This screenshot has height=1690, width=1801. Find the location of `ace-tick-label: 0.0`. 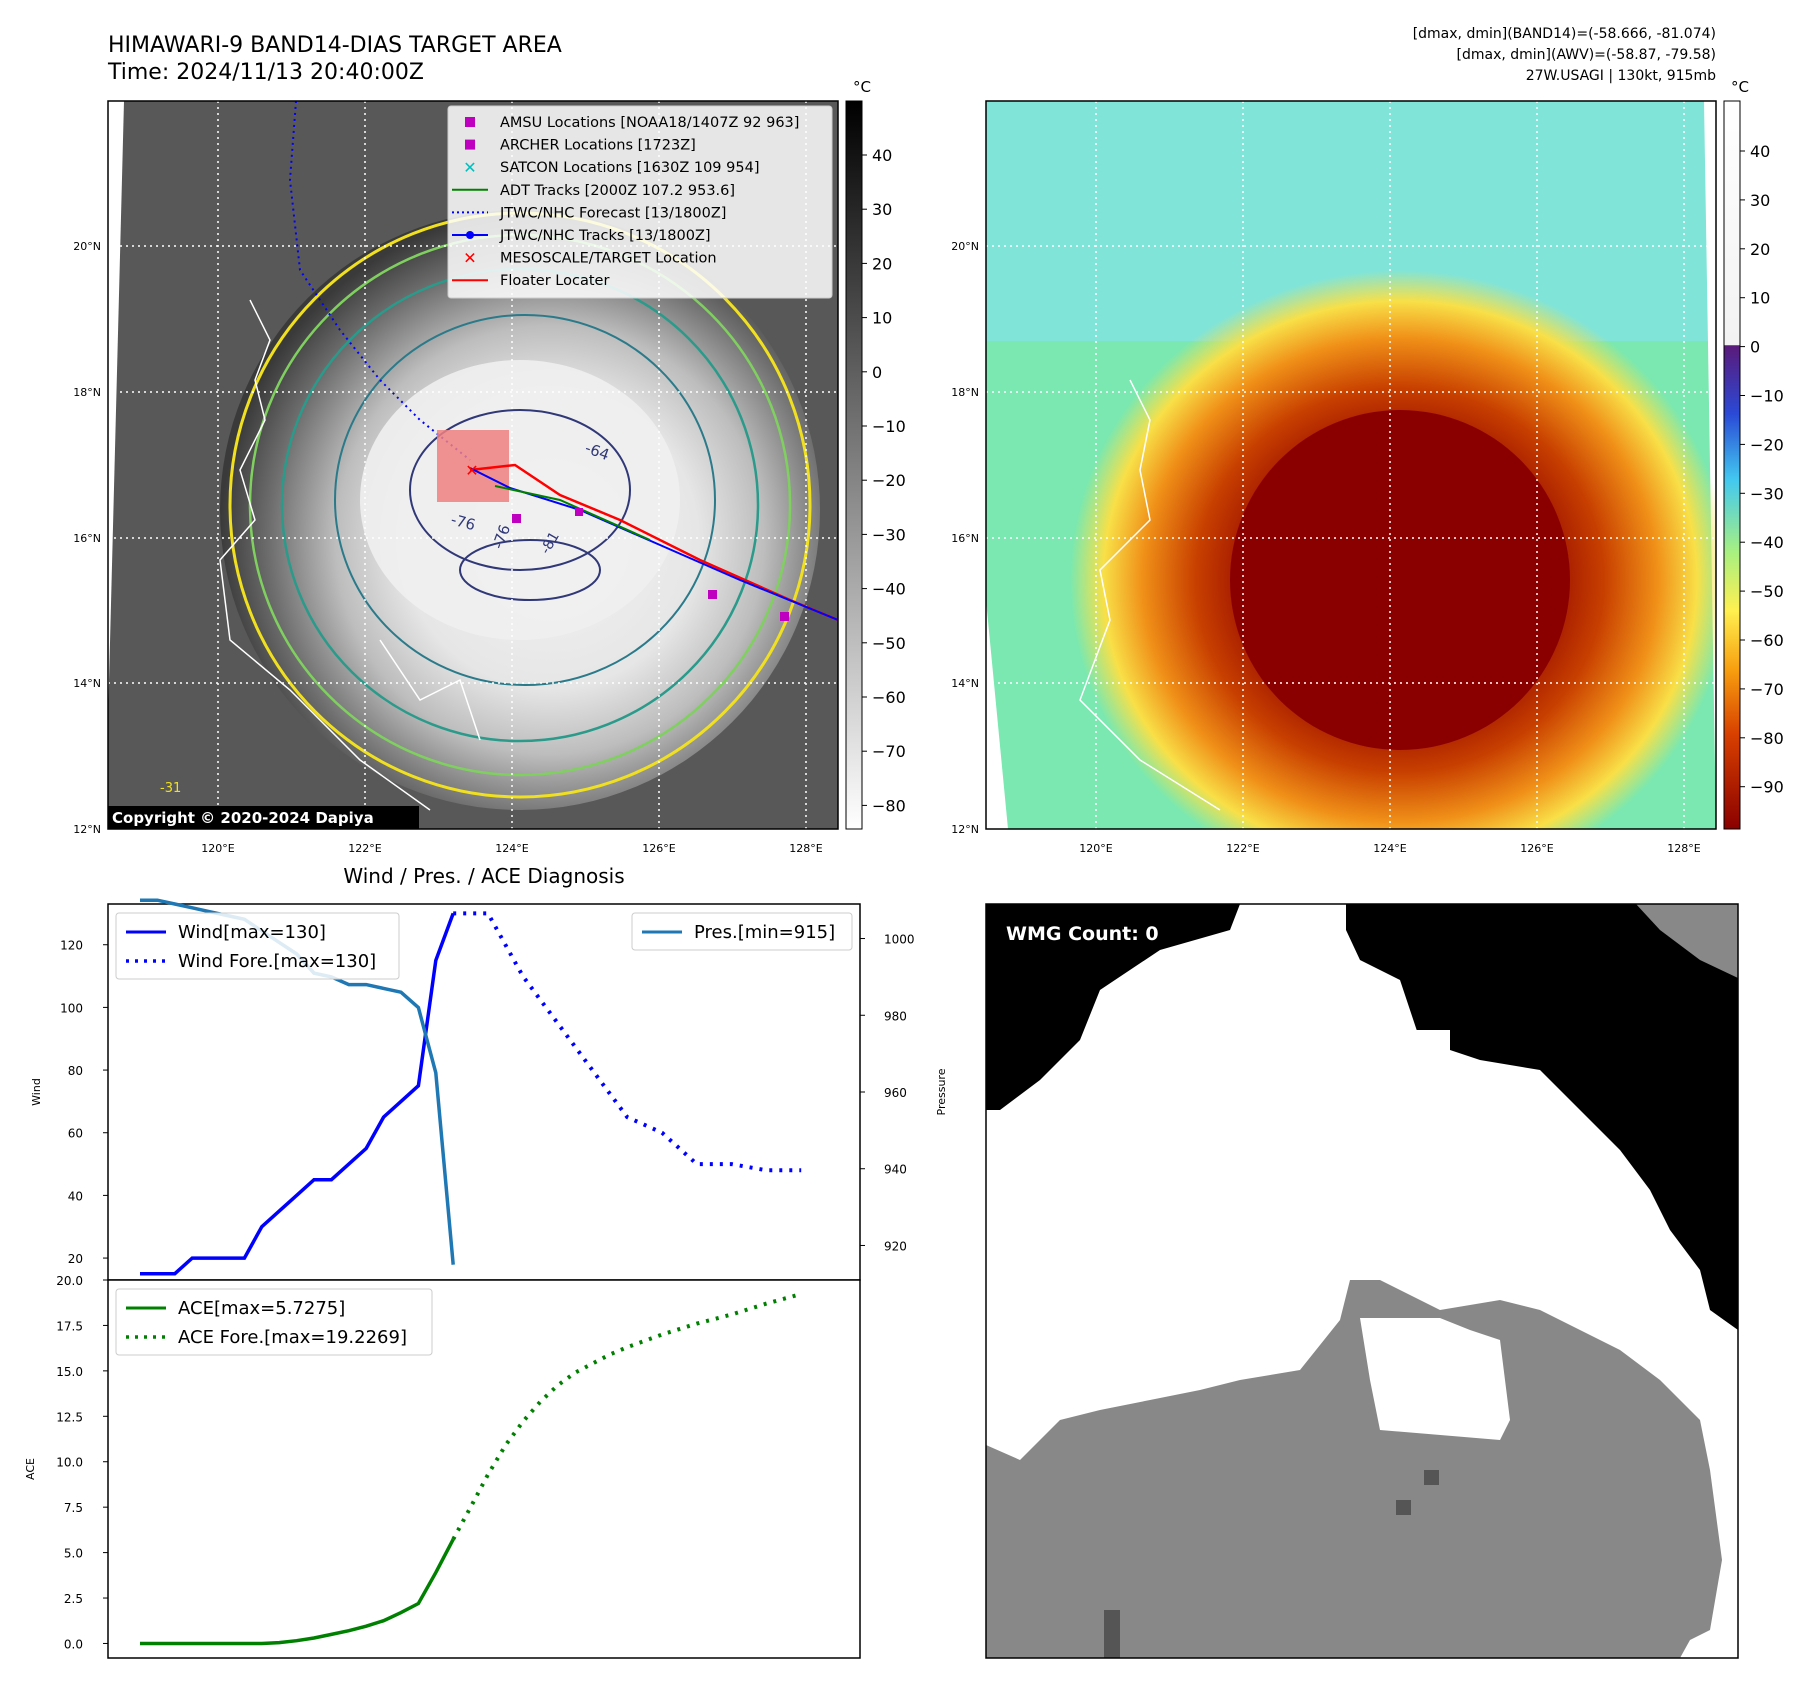

ace-tick-label: 0.0 is located at coordinates (73, 1644).